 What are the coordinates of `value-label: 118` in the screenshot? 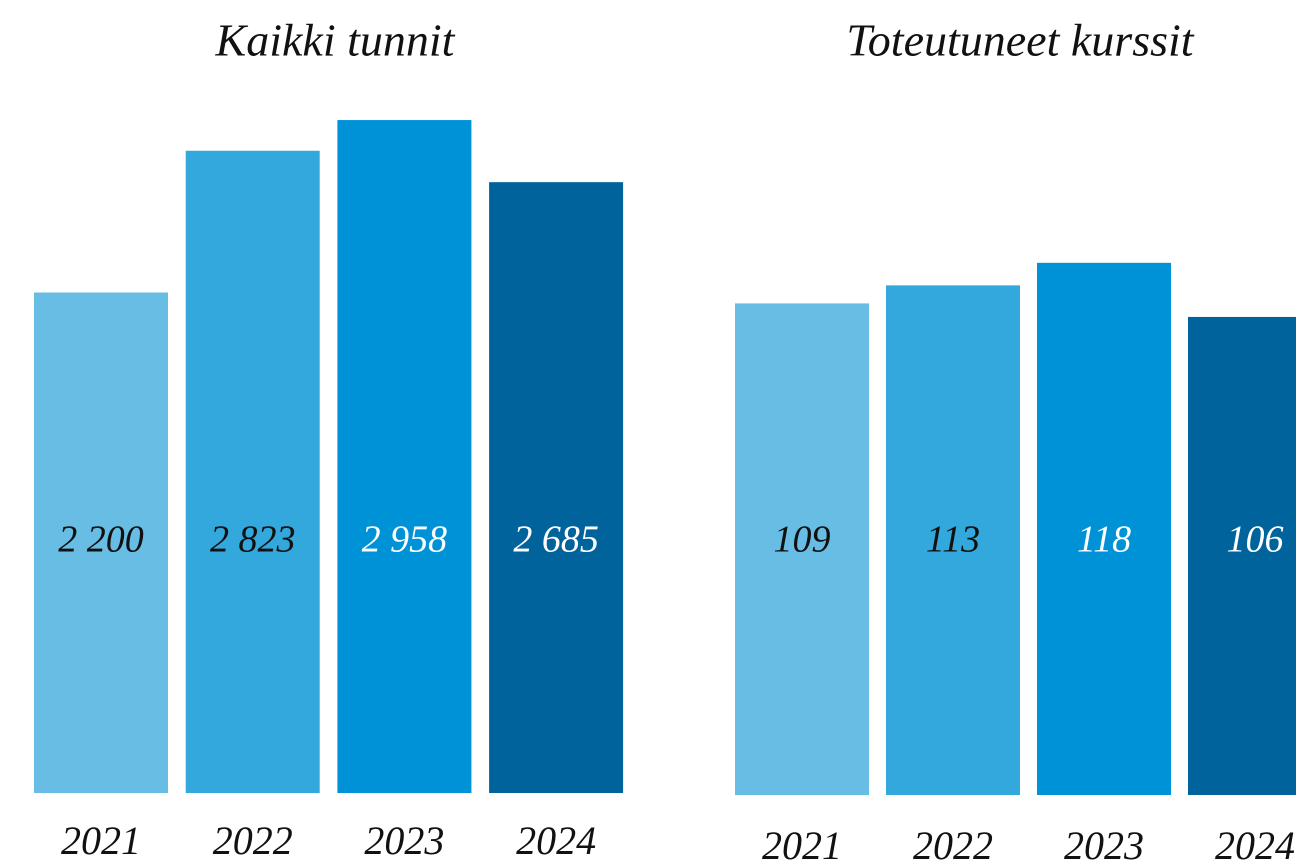 It's located at (1104, 540).